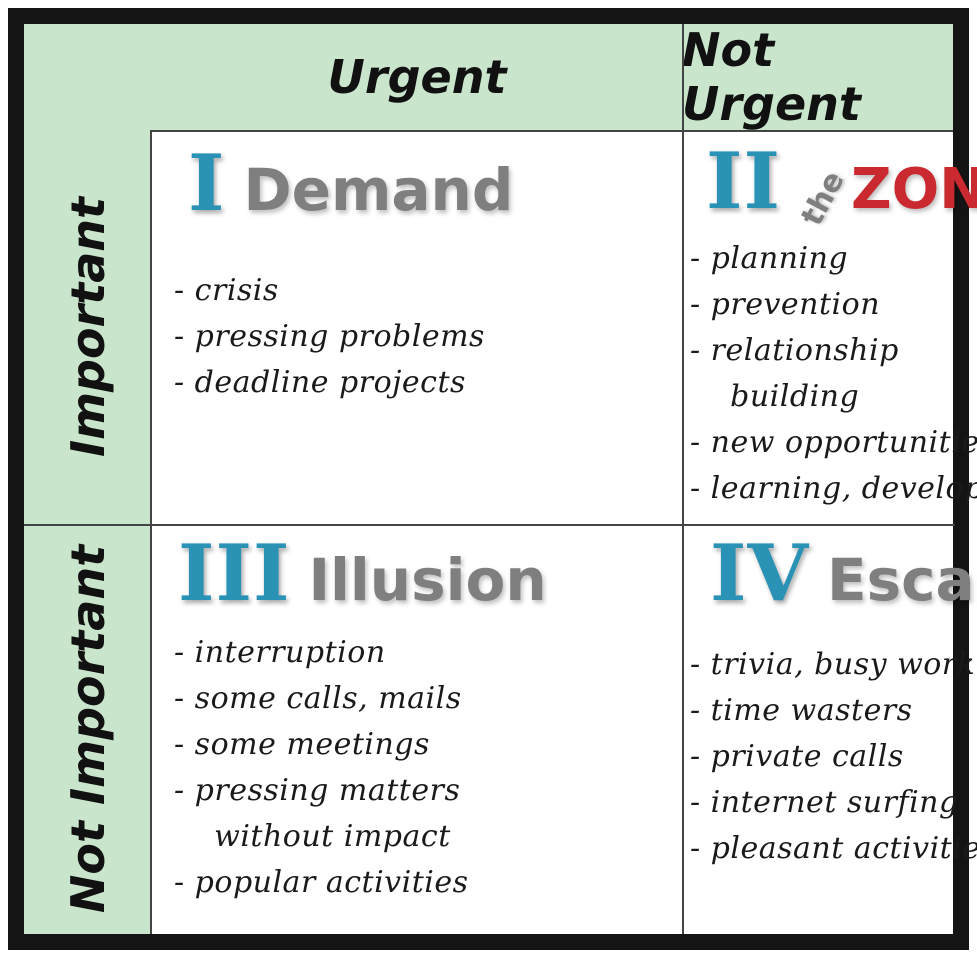 The image size is (977, 958). I want to click on title-demand: Demand, so click(378, 190).